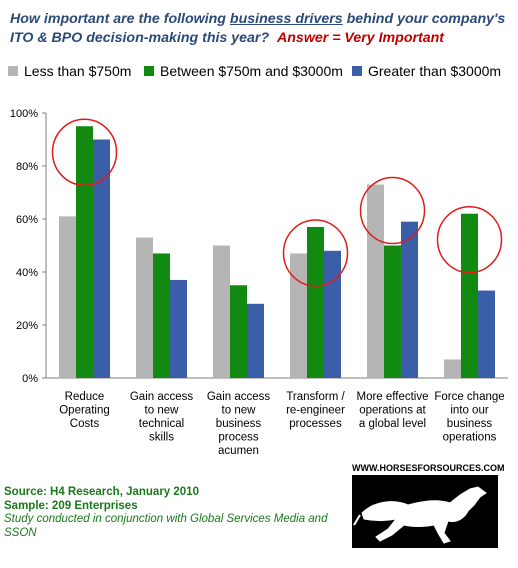  What do you see at coordinates (375, 281) in the screenshot?
I see `bar-s1-c5` at bounding box center [375, 281].